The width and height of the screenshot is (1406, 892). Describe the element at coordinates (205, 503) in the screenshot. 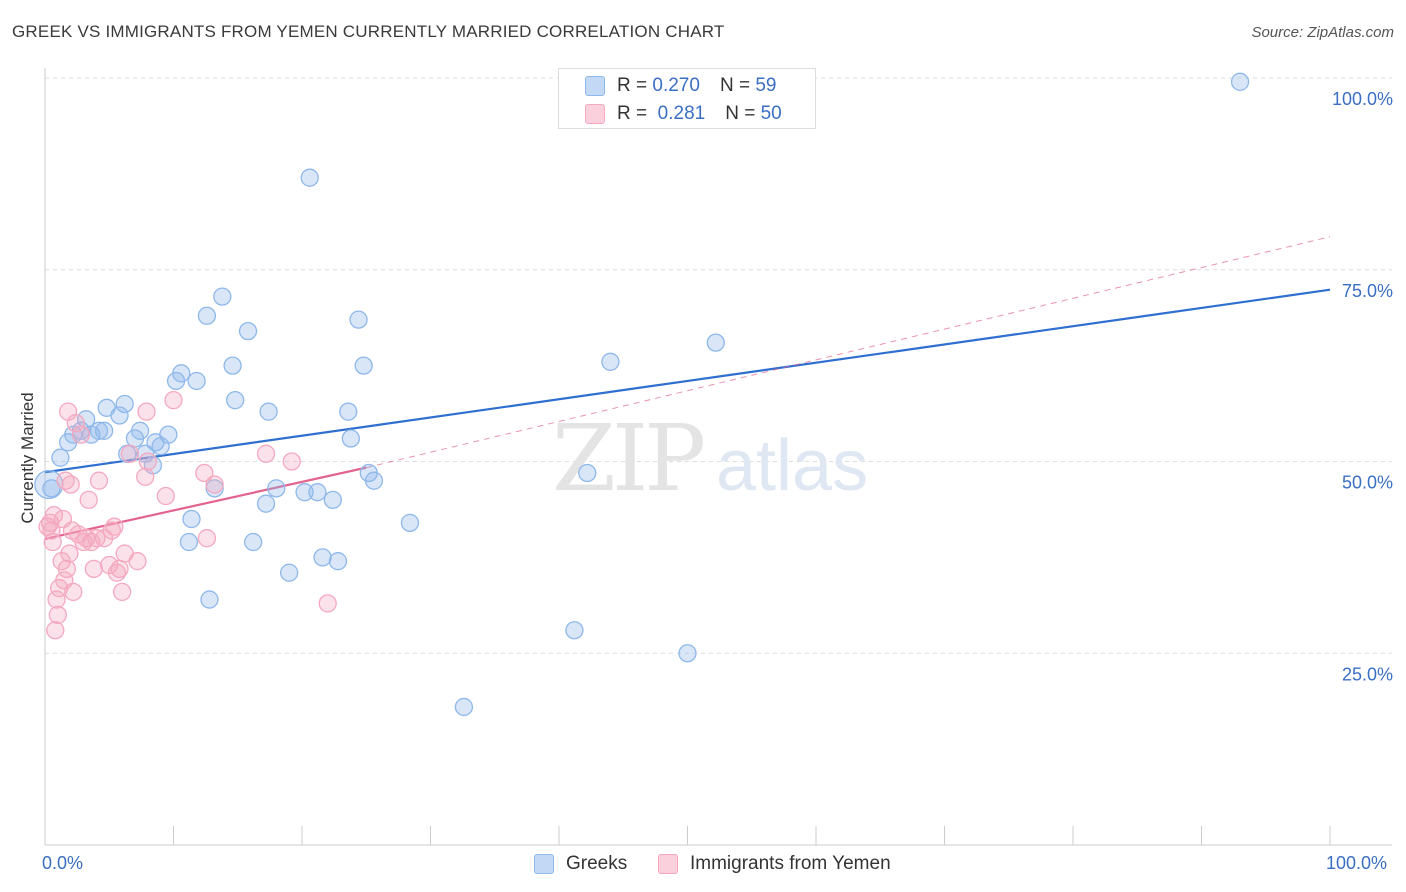

I see `trend-line-yemen` at that location.